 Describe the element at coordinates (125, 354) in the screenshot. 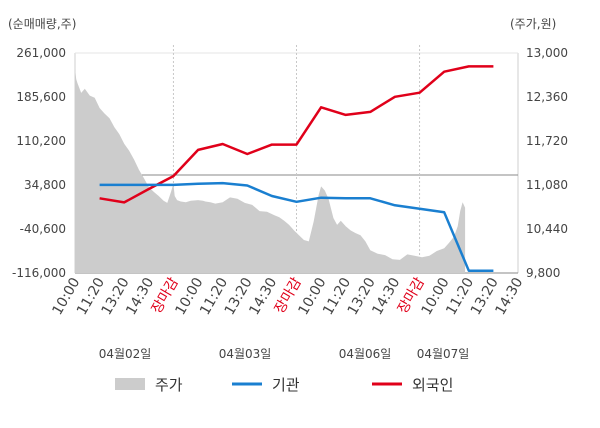

I see `date-label: 04월02일` at that location.